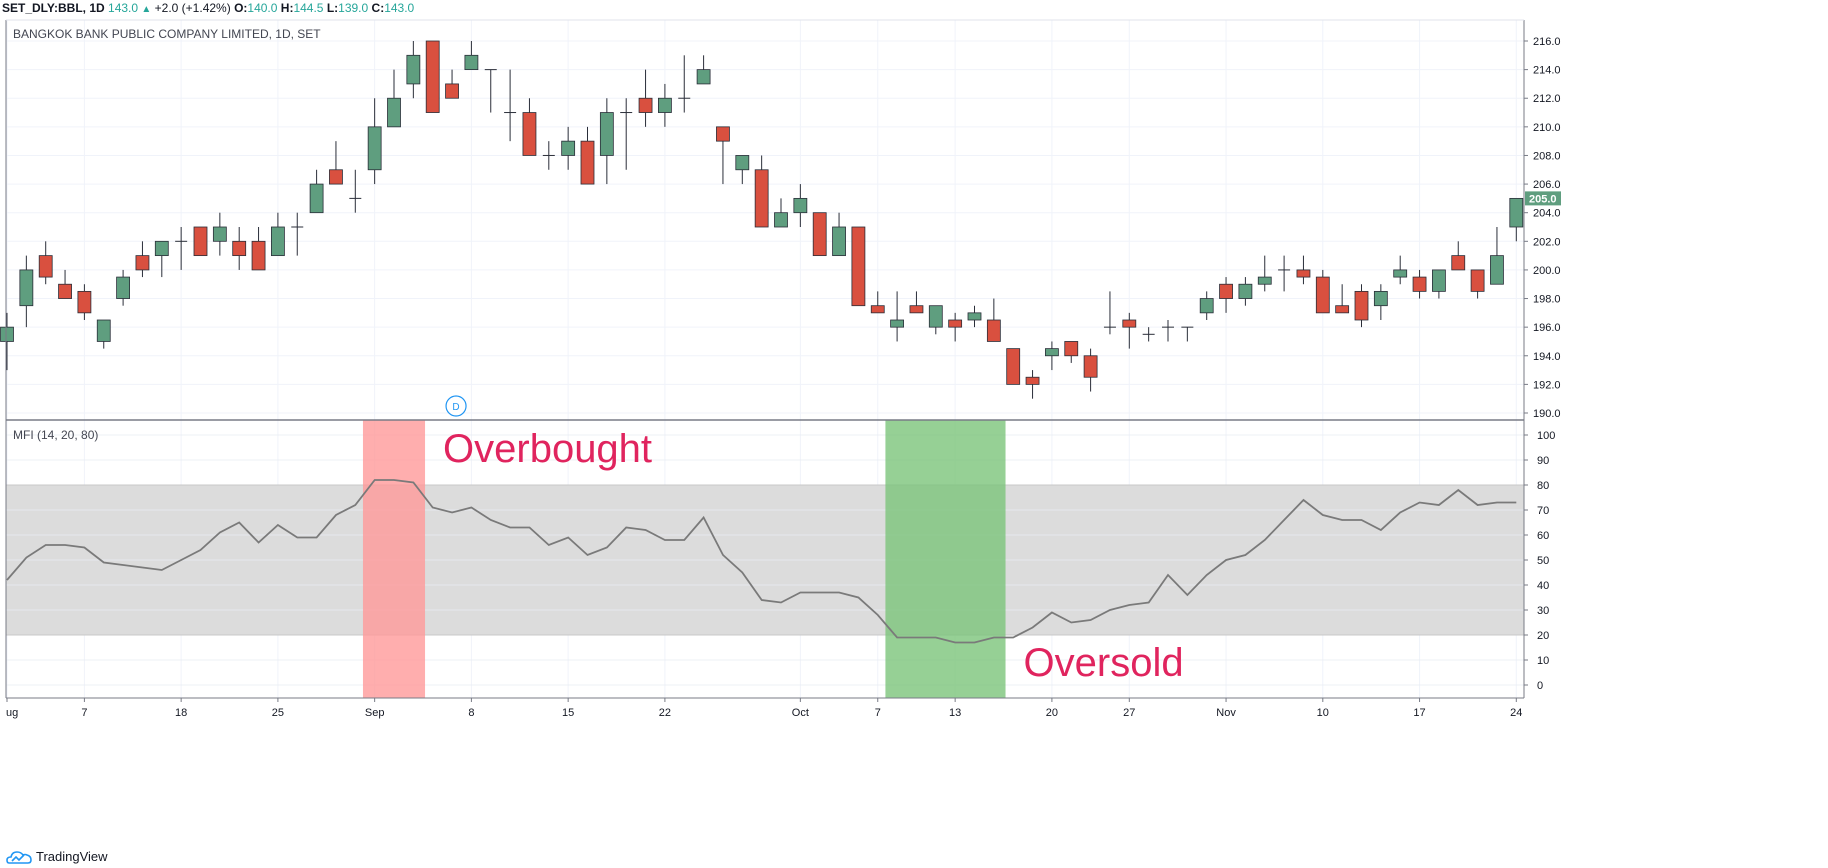 Image resolution: width=1828 pixels, height=868 pixels. I want to click on oversold-zone, so click(945, 559).